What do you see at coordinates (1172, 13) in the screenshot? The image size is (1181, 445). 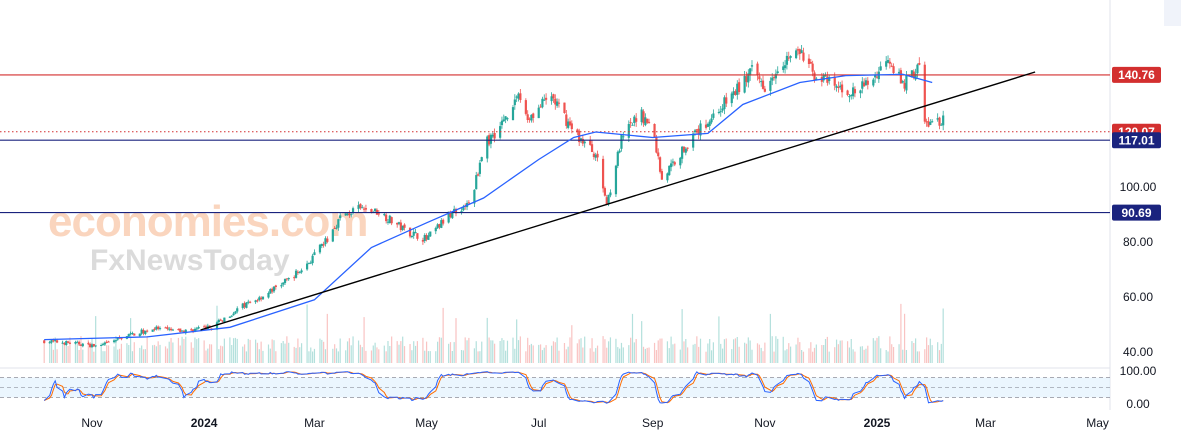 I see `scale-corner` at bounding box center [1172, 13].